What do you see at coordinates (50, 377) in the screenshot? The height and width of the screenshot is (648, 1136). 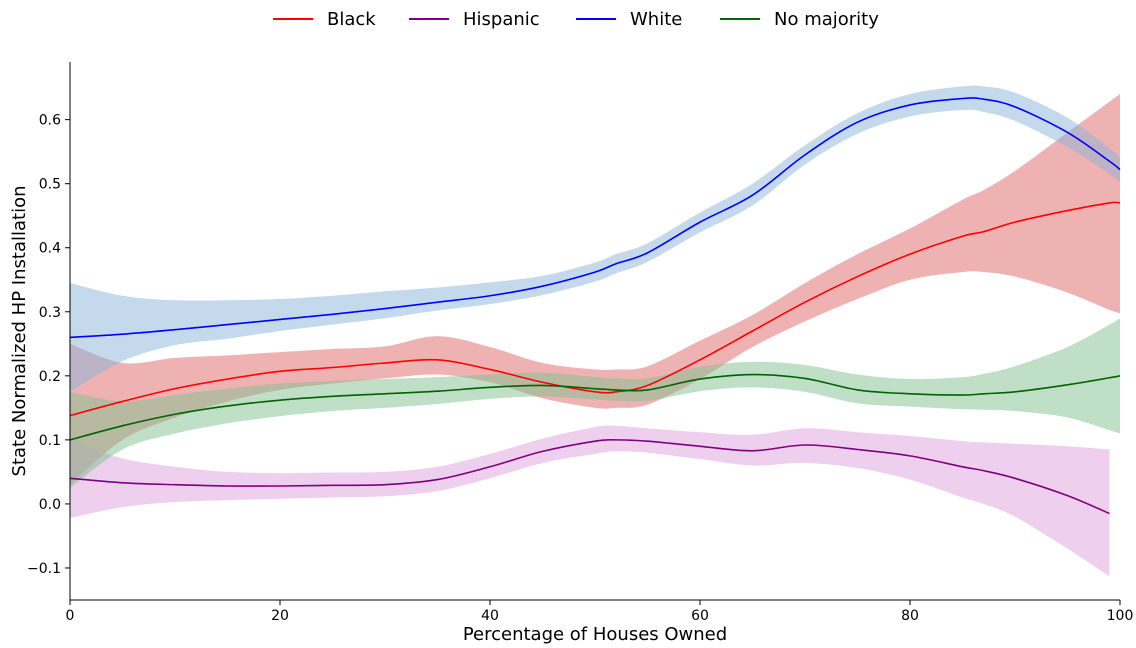 I see `y-tick-label: 0.2` at bounding box center [50, 377].